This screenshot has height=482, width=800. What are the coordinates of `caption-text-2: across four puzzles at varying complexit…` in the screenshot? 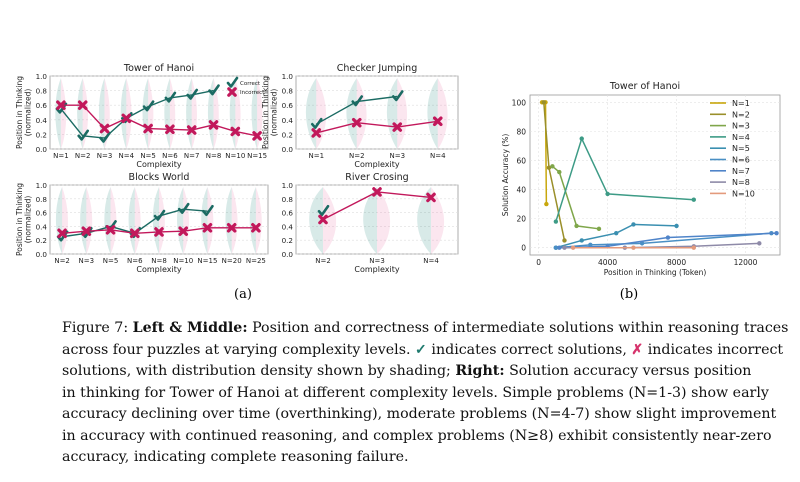 It's located at (236, 349).